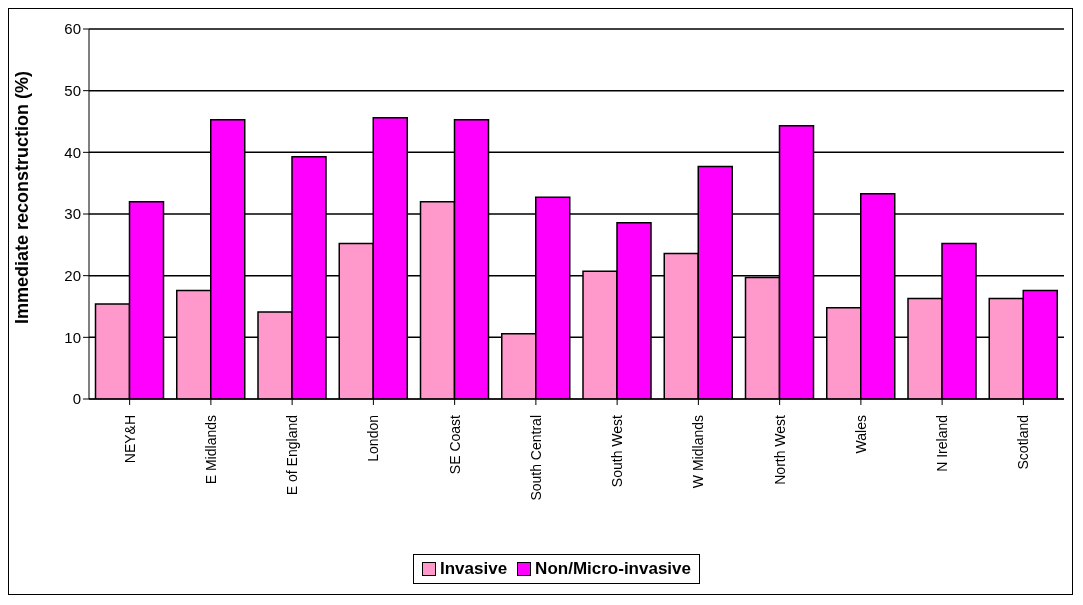 Image resolution: width=1083 pixels, height=605 pixels. Describe the element at coordinates (72, 214) in the screenshot. I see `y-tick-label: 30` at that location.